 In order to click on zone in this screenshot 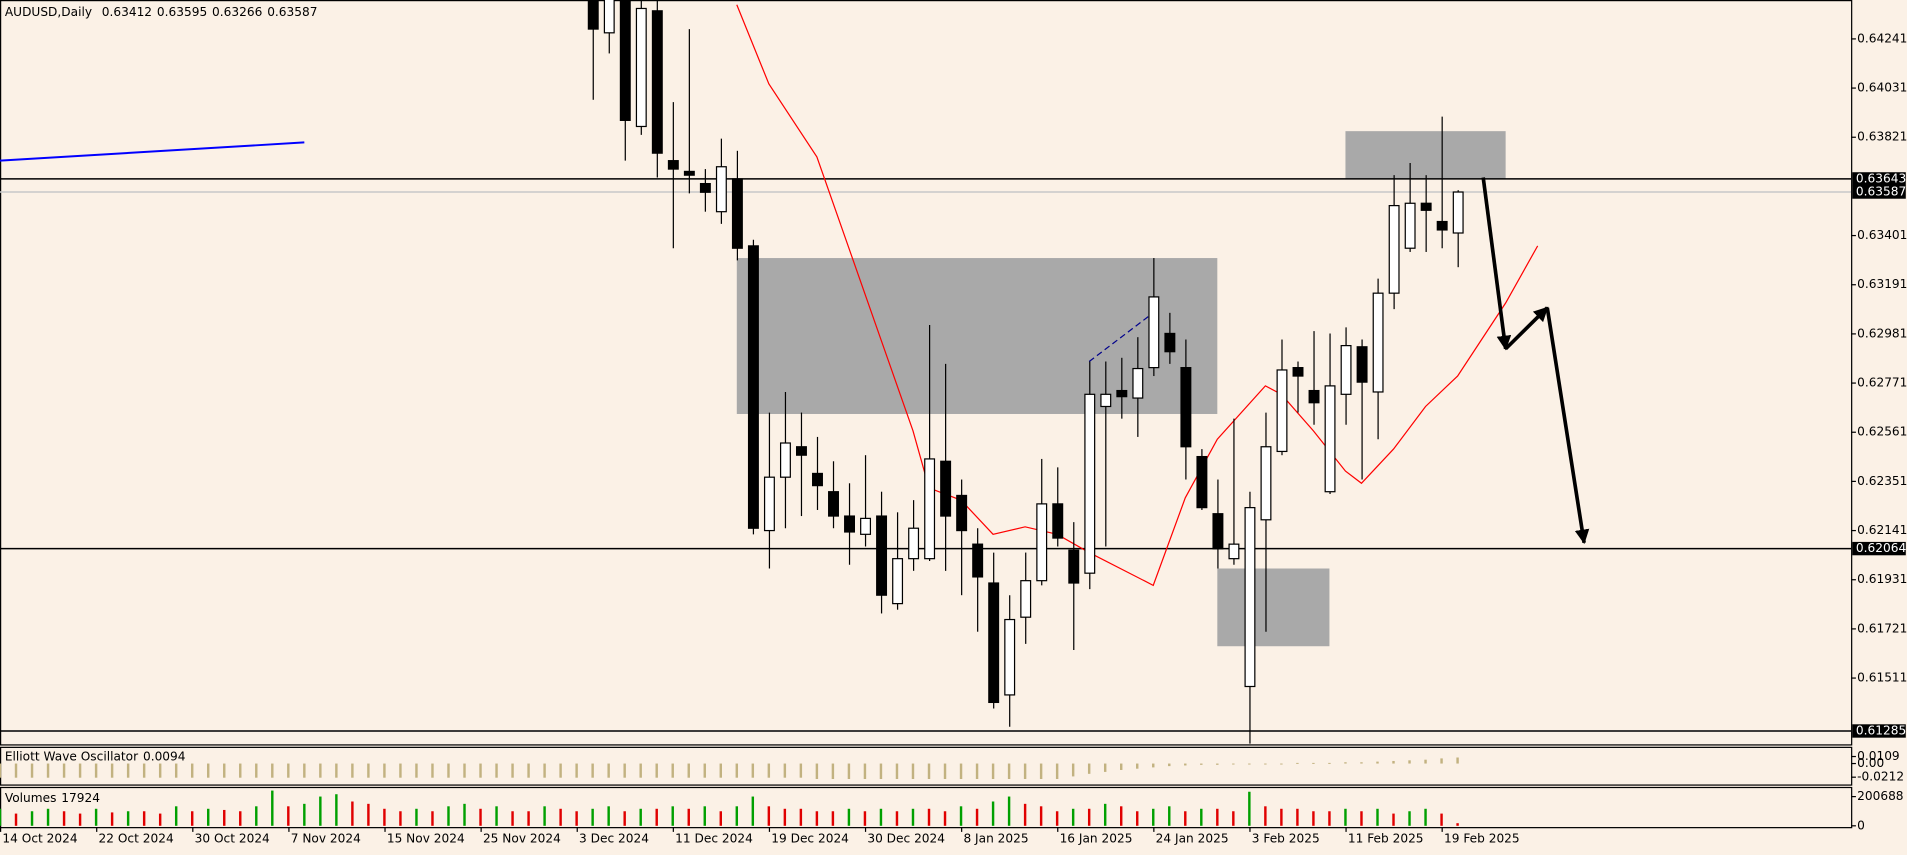, I will do `click(1425, 155)`.